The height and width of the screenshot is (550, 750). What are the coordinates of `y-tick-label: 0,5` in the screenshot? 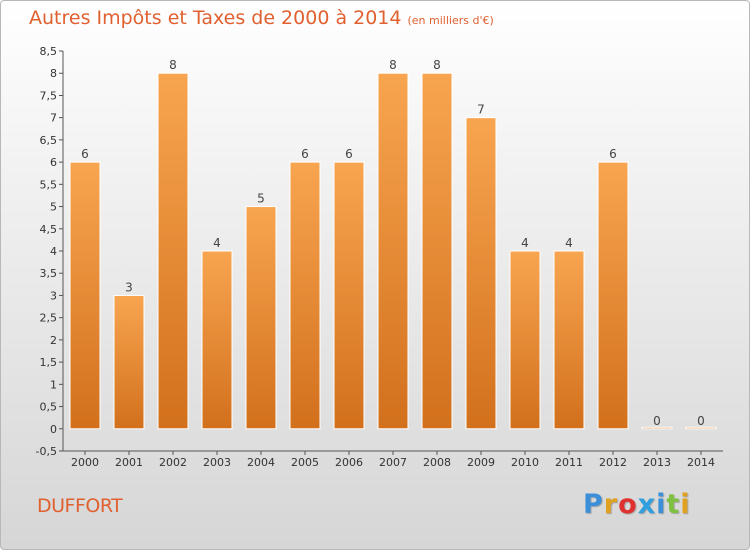 It's located at (49, 407).